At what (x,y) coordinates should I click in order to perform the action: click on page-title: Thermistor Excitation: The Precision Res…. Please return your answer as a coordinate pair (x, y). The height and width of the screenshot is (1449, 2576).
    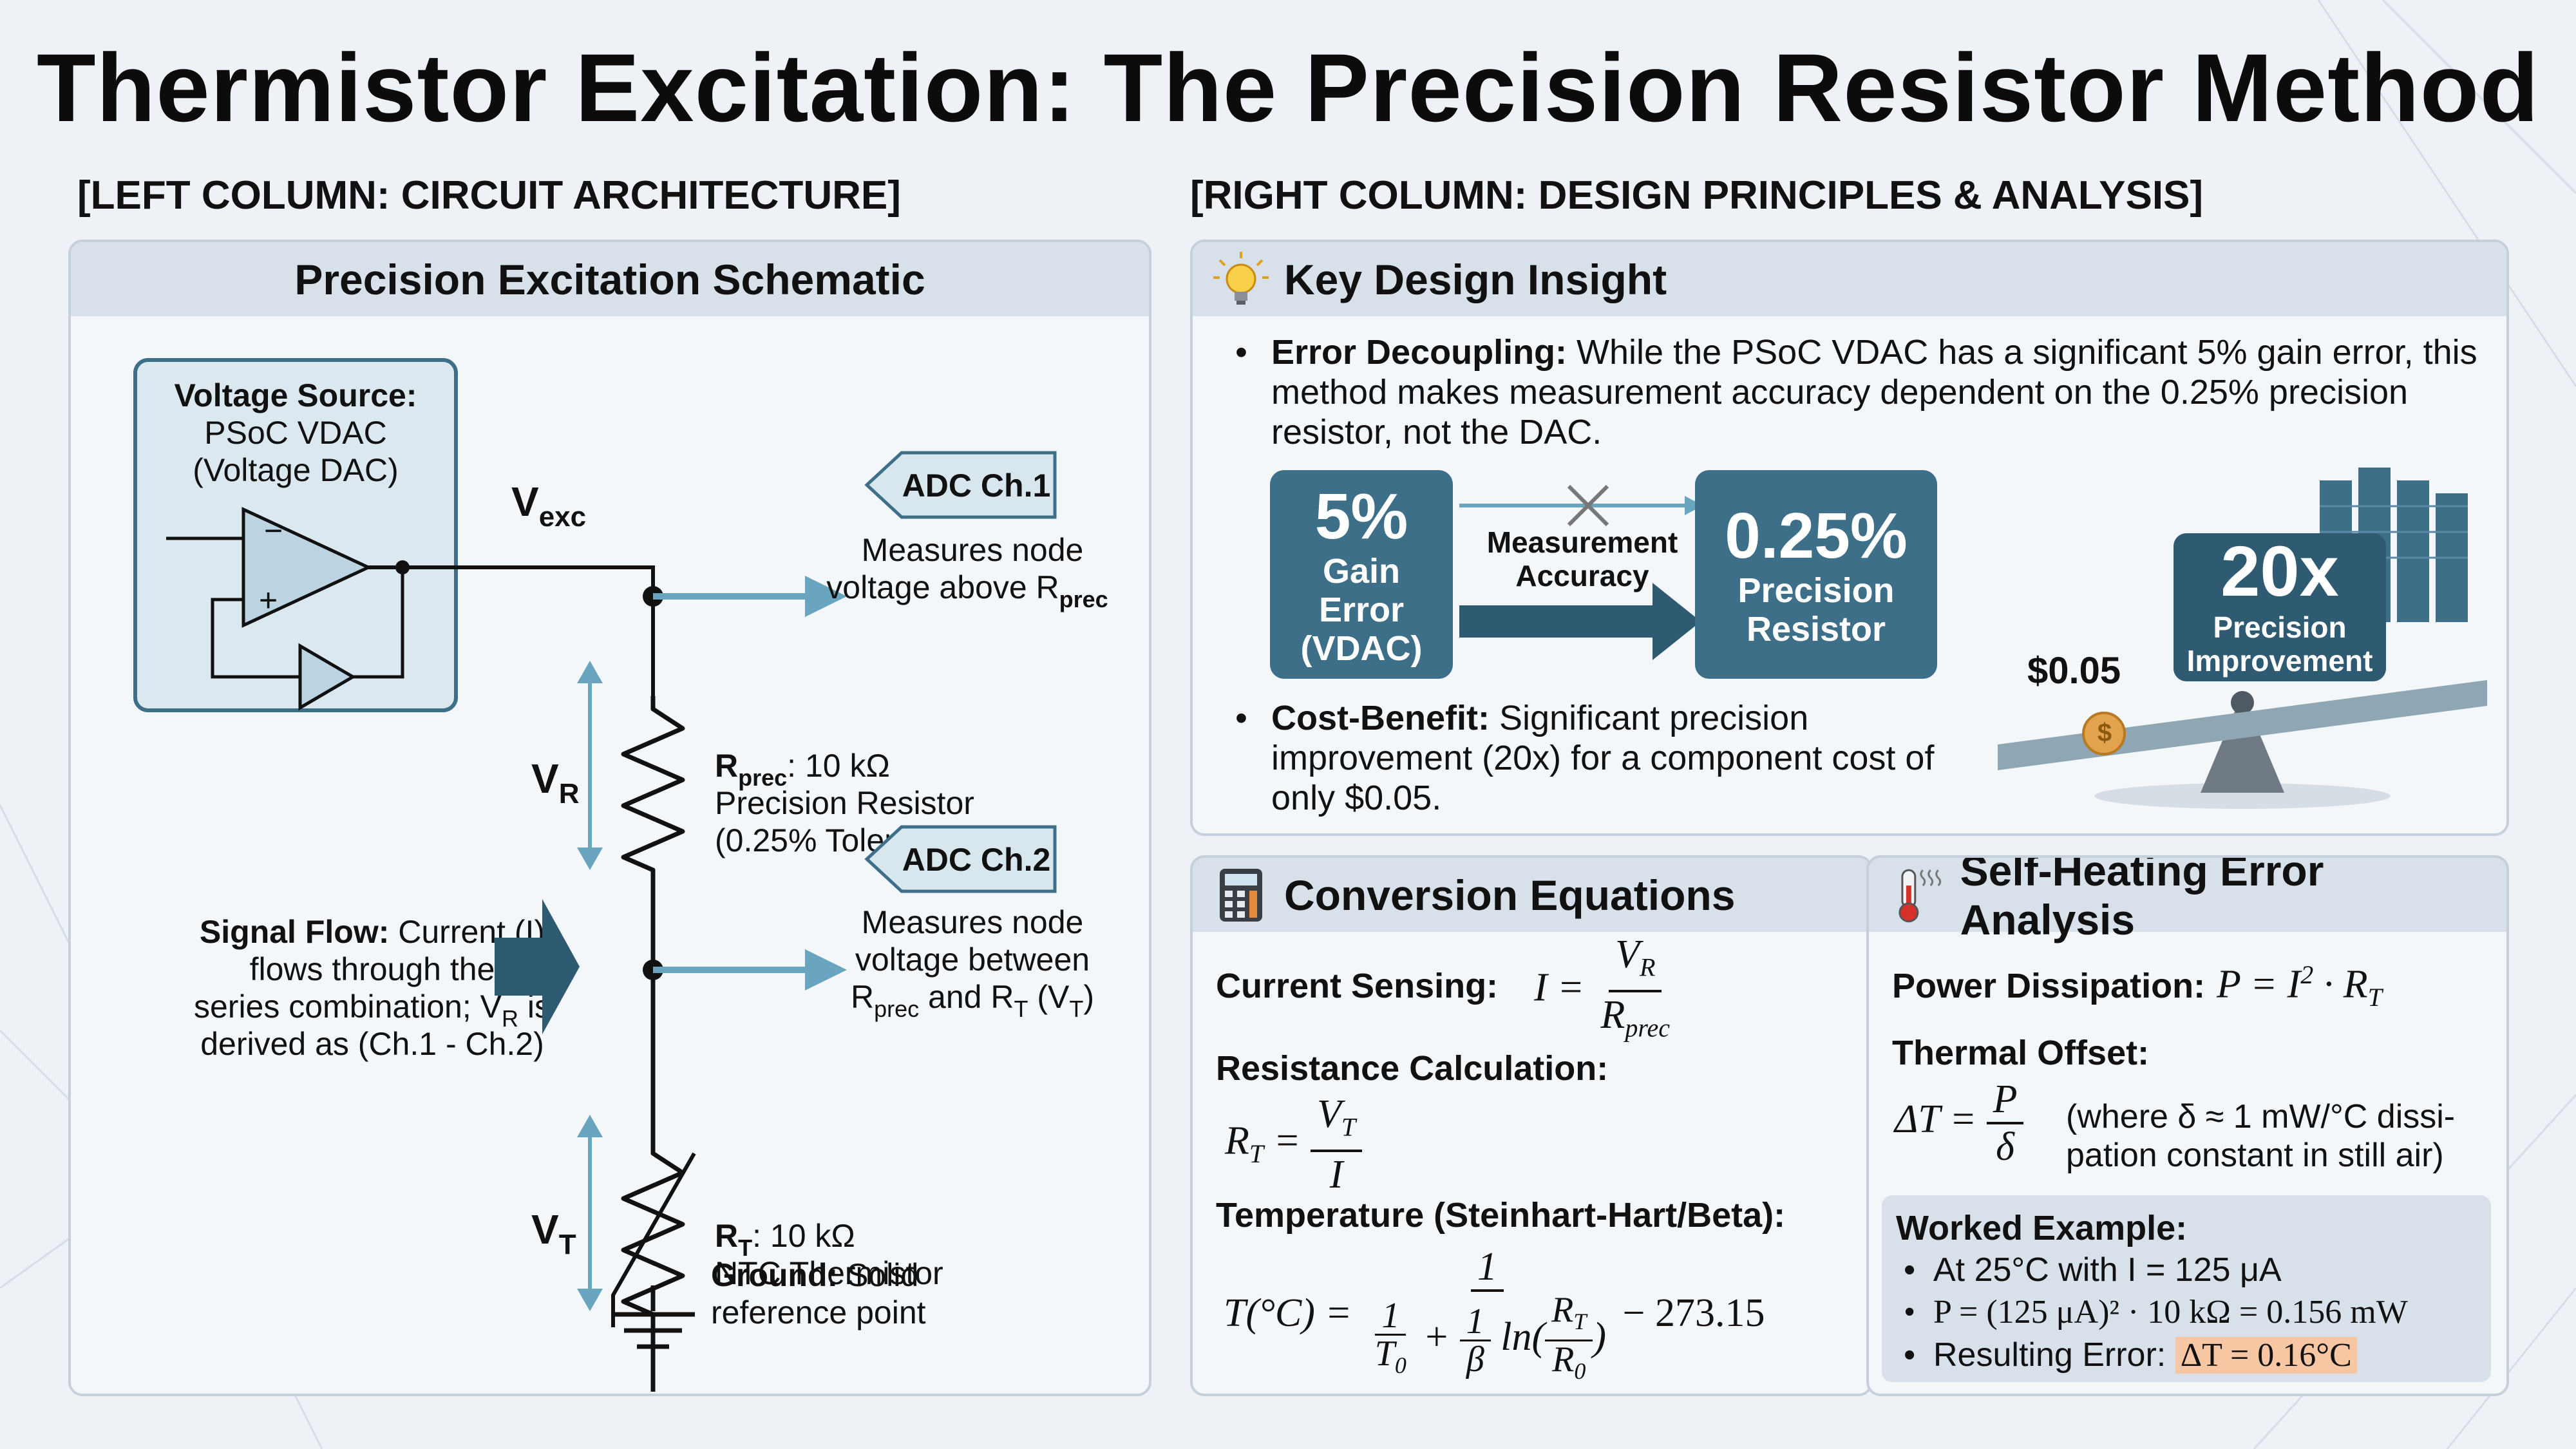
    Looking at the image, I should click on (1287, 87).